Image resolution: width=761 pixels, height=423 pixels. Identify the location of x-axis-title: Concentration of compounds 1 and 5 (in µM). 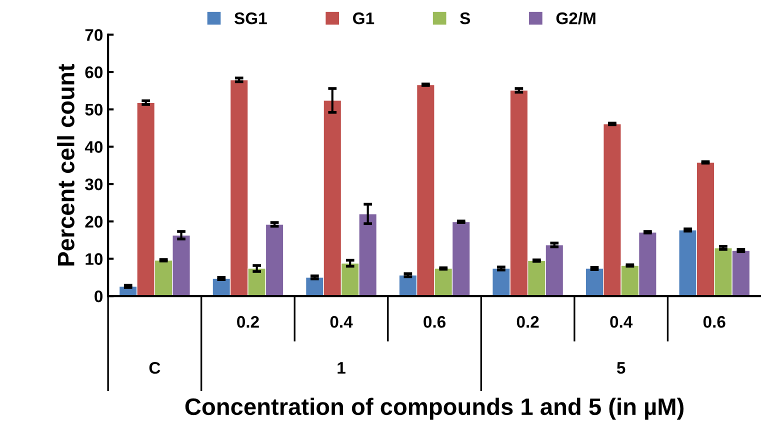
(434, 409).